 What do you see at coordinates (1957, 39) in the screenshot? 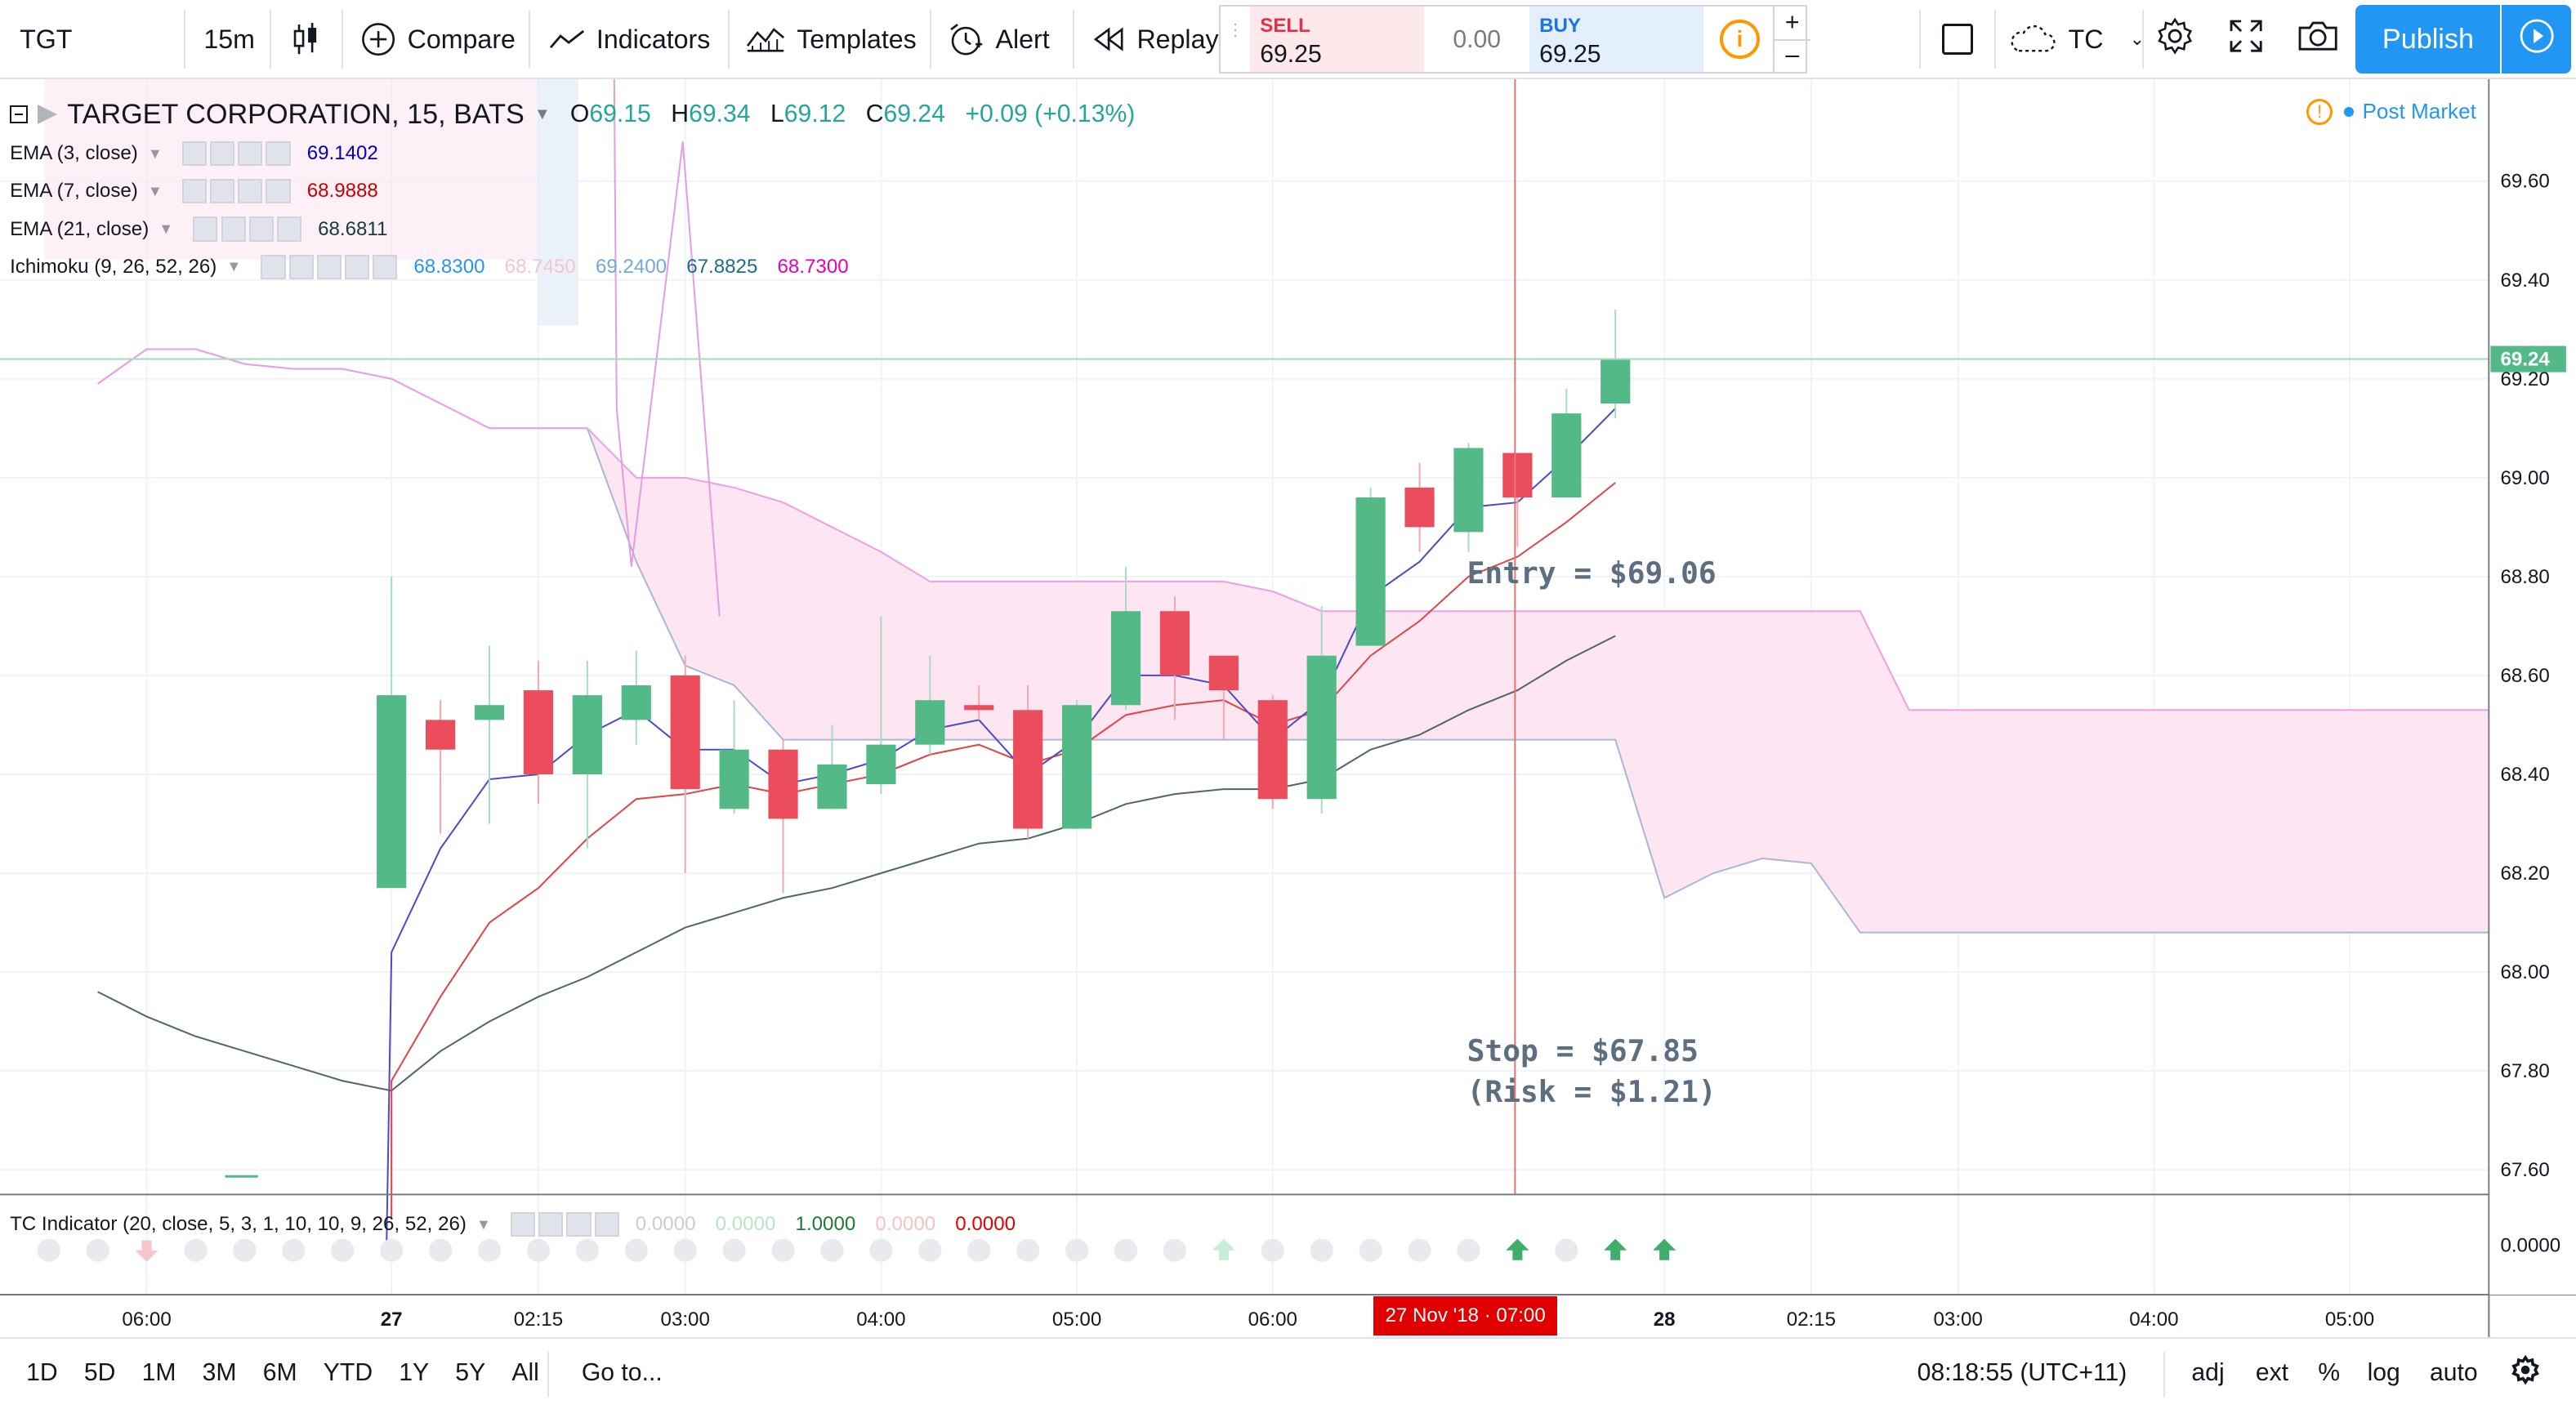
I see `fullscreen-layout-button` at bounding box center [1957, 39].